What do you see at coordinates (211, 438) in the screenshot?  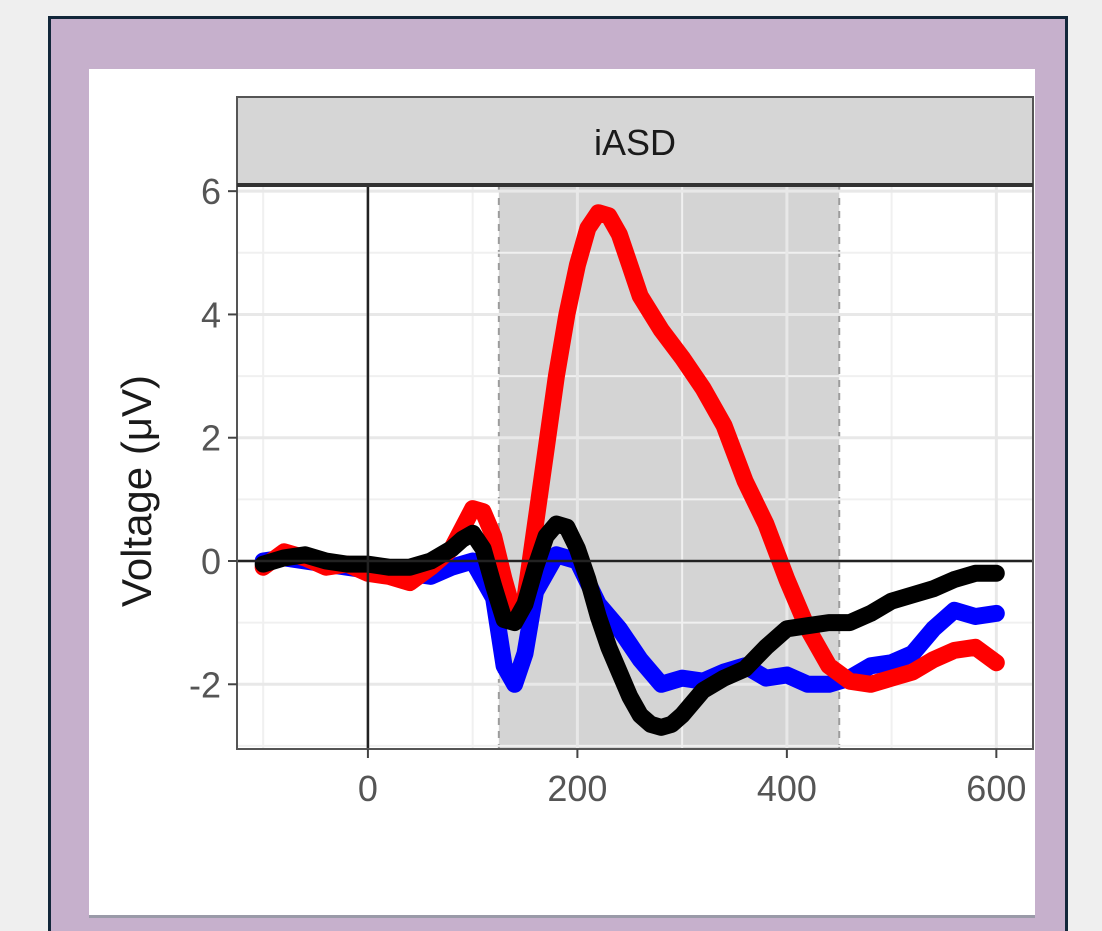 I see `y-tick-label: 2` at bounding box center [211, 438].